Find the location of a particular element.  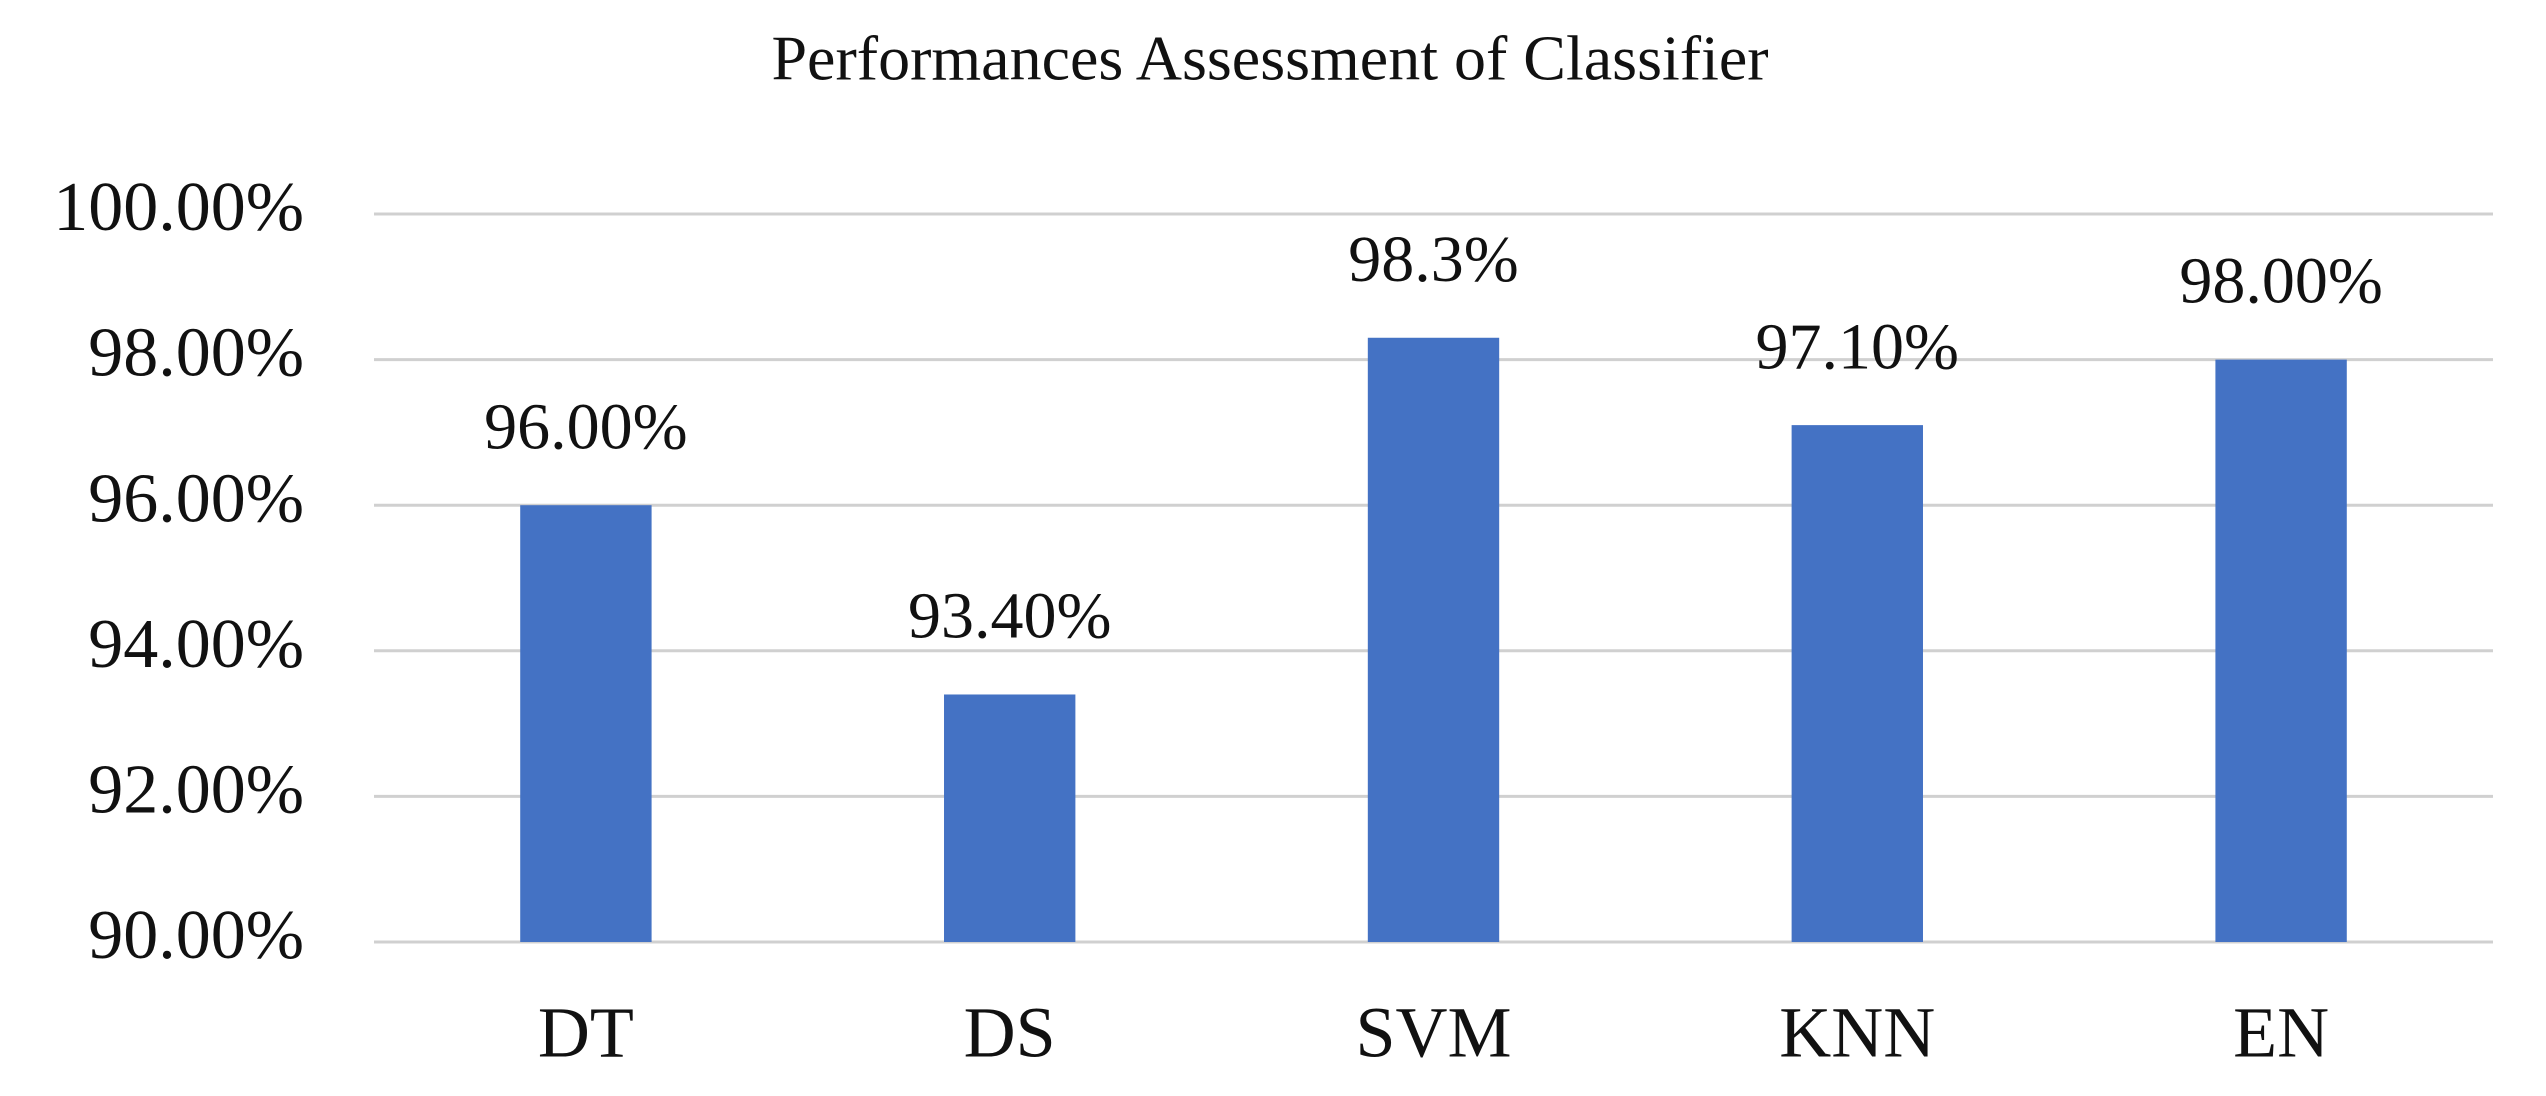

x-tick-label: DS is located at coordinates (1010, 1033).